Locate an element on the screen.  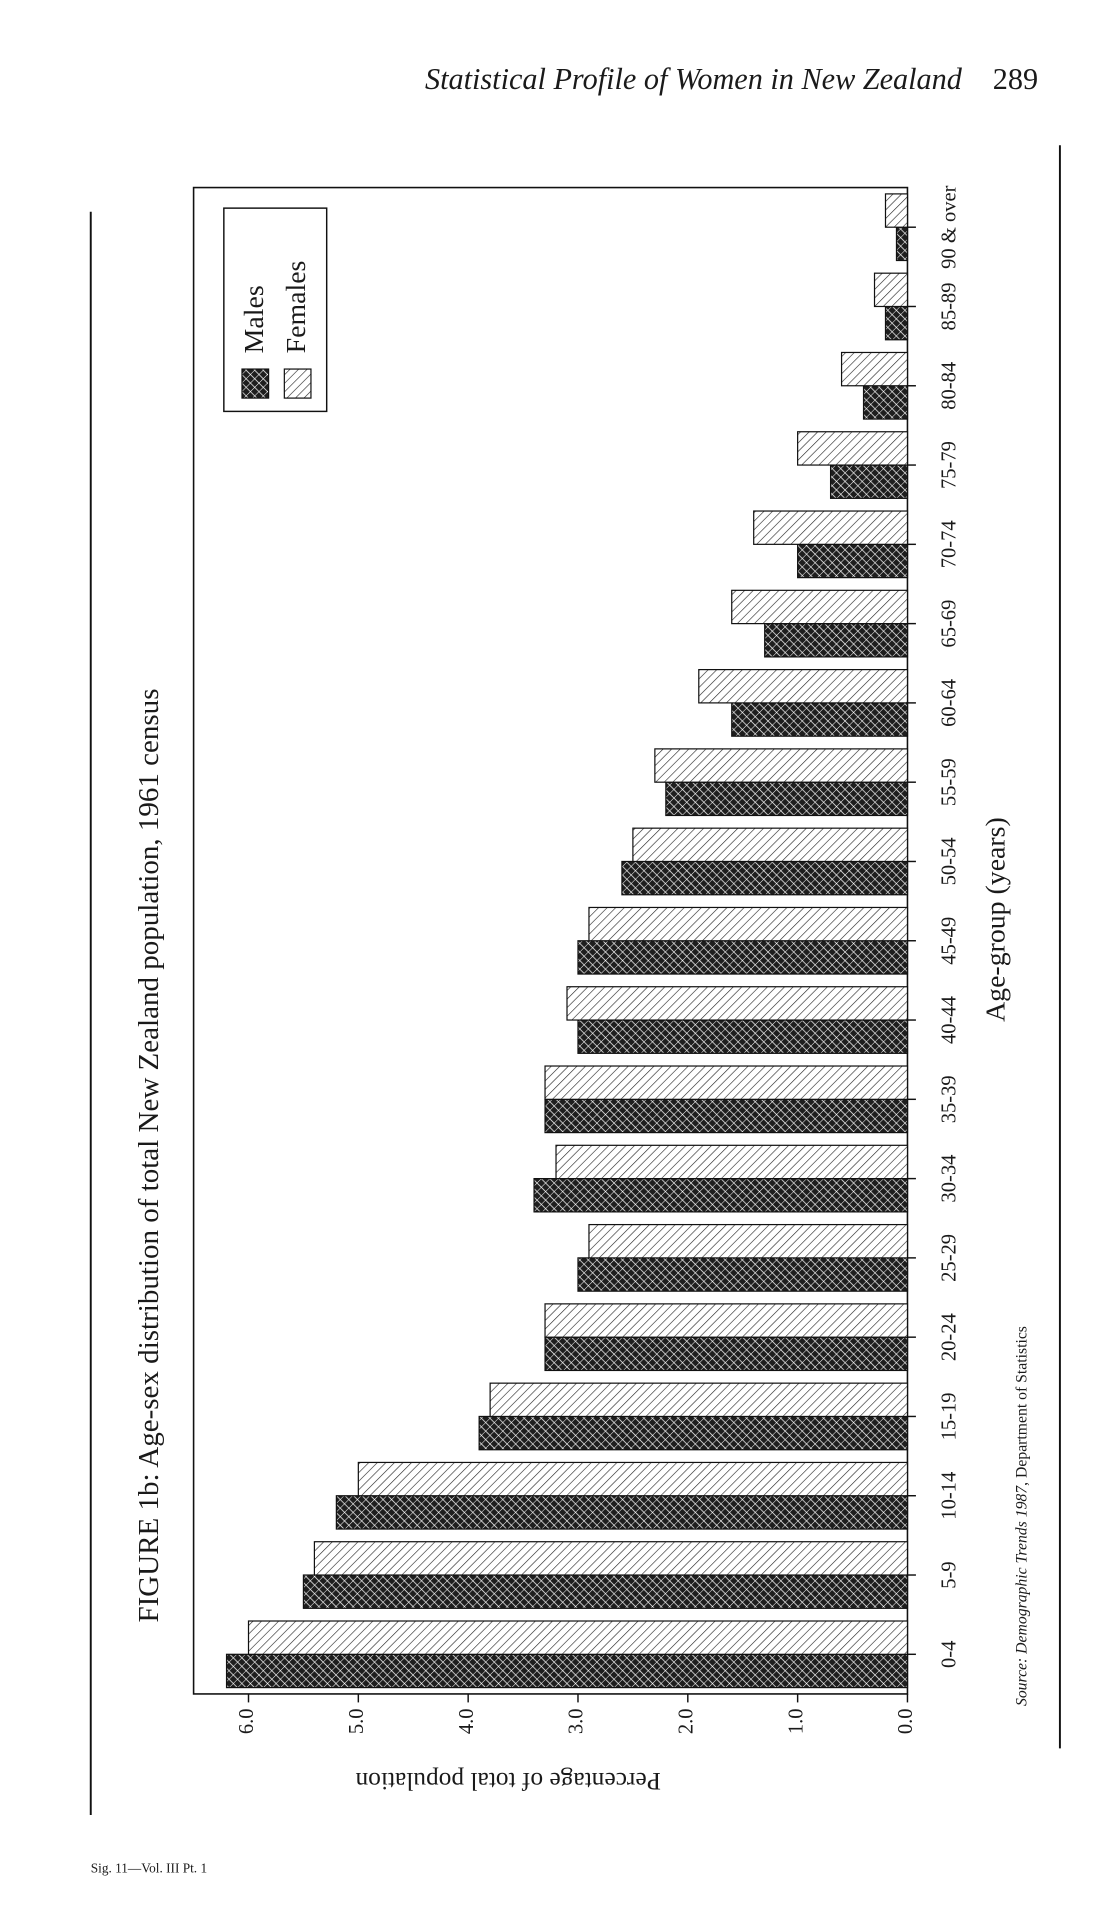
x-tick-label: 0-4 is located at coordinates (950, 1654).